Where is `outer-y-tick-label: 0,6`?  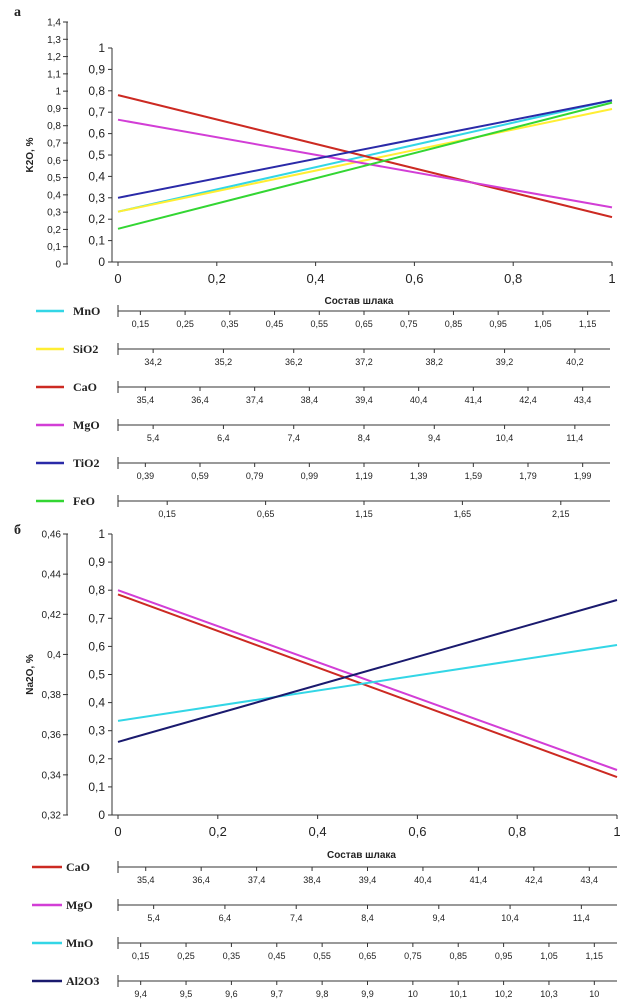 outer-y-tick-label: 0,6 is located at coordinates (54, 161).